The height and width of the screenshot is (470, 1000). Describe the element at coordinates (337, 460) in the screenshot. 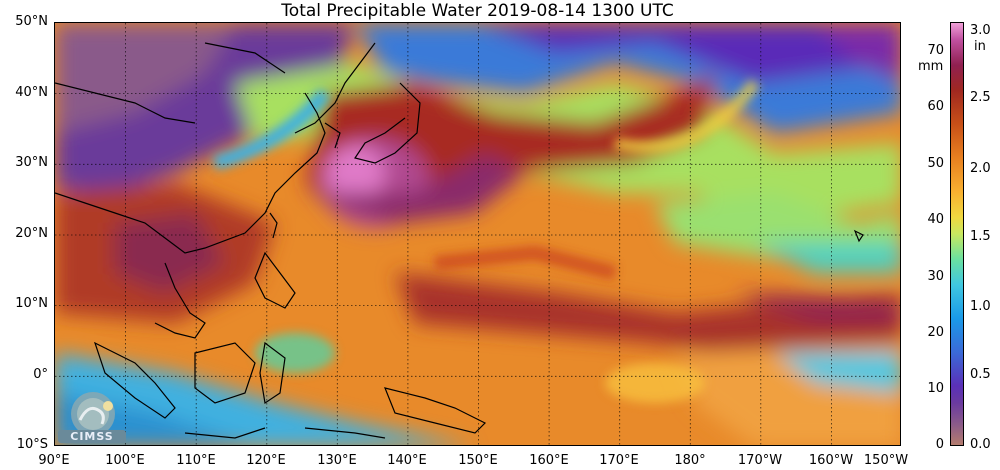

I see `lon-label: 130°E` at that location.